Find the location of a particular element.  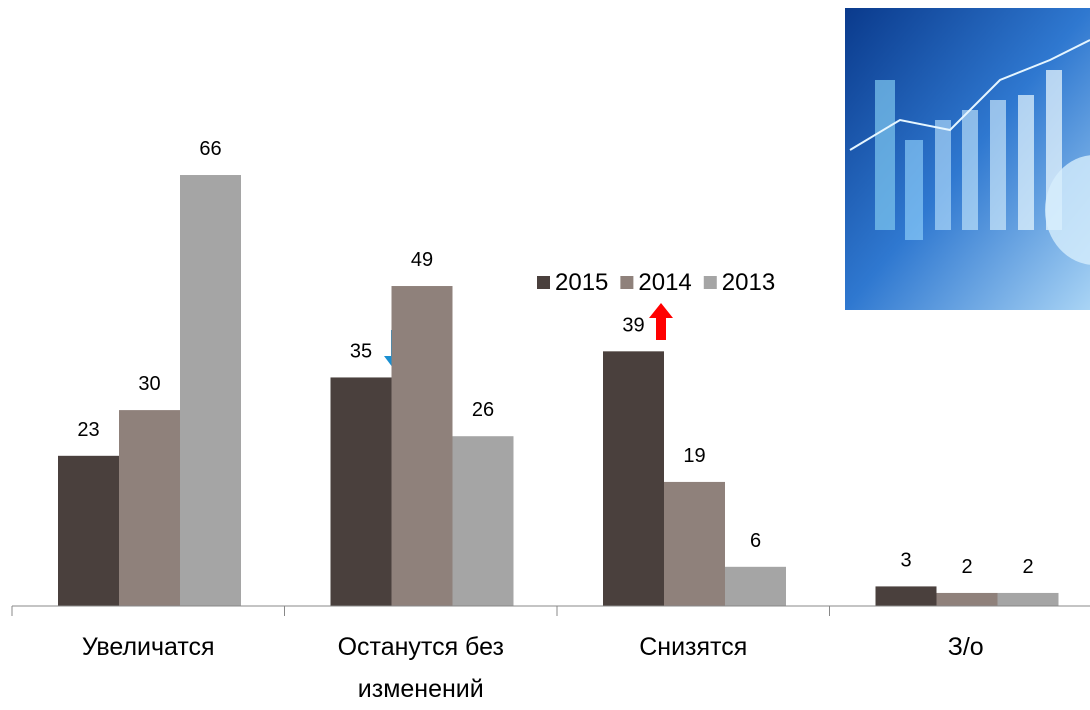

data-label: 49 is located at coordinates (422, 260).